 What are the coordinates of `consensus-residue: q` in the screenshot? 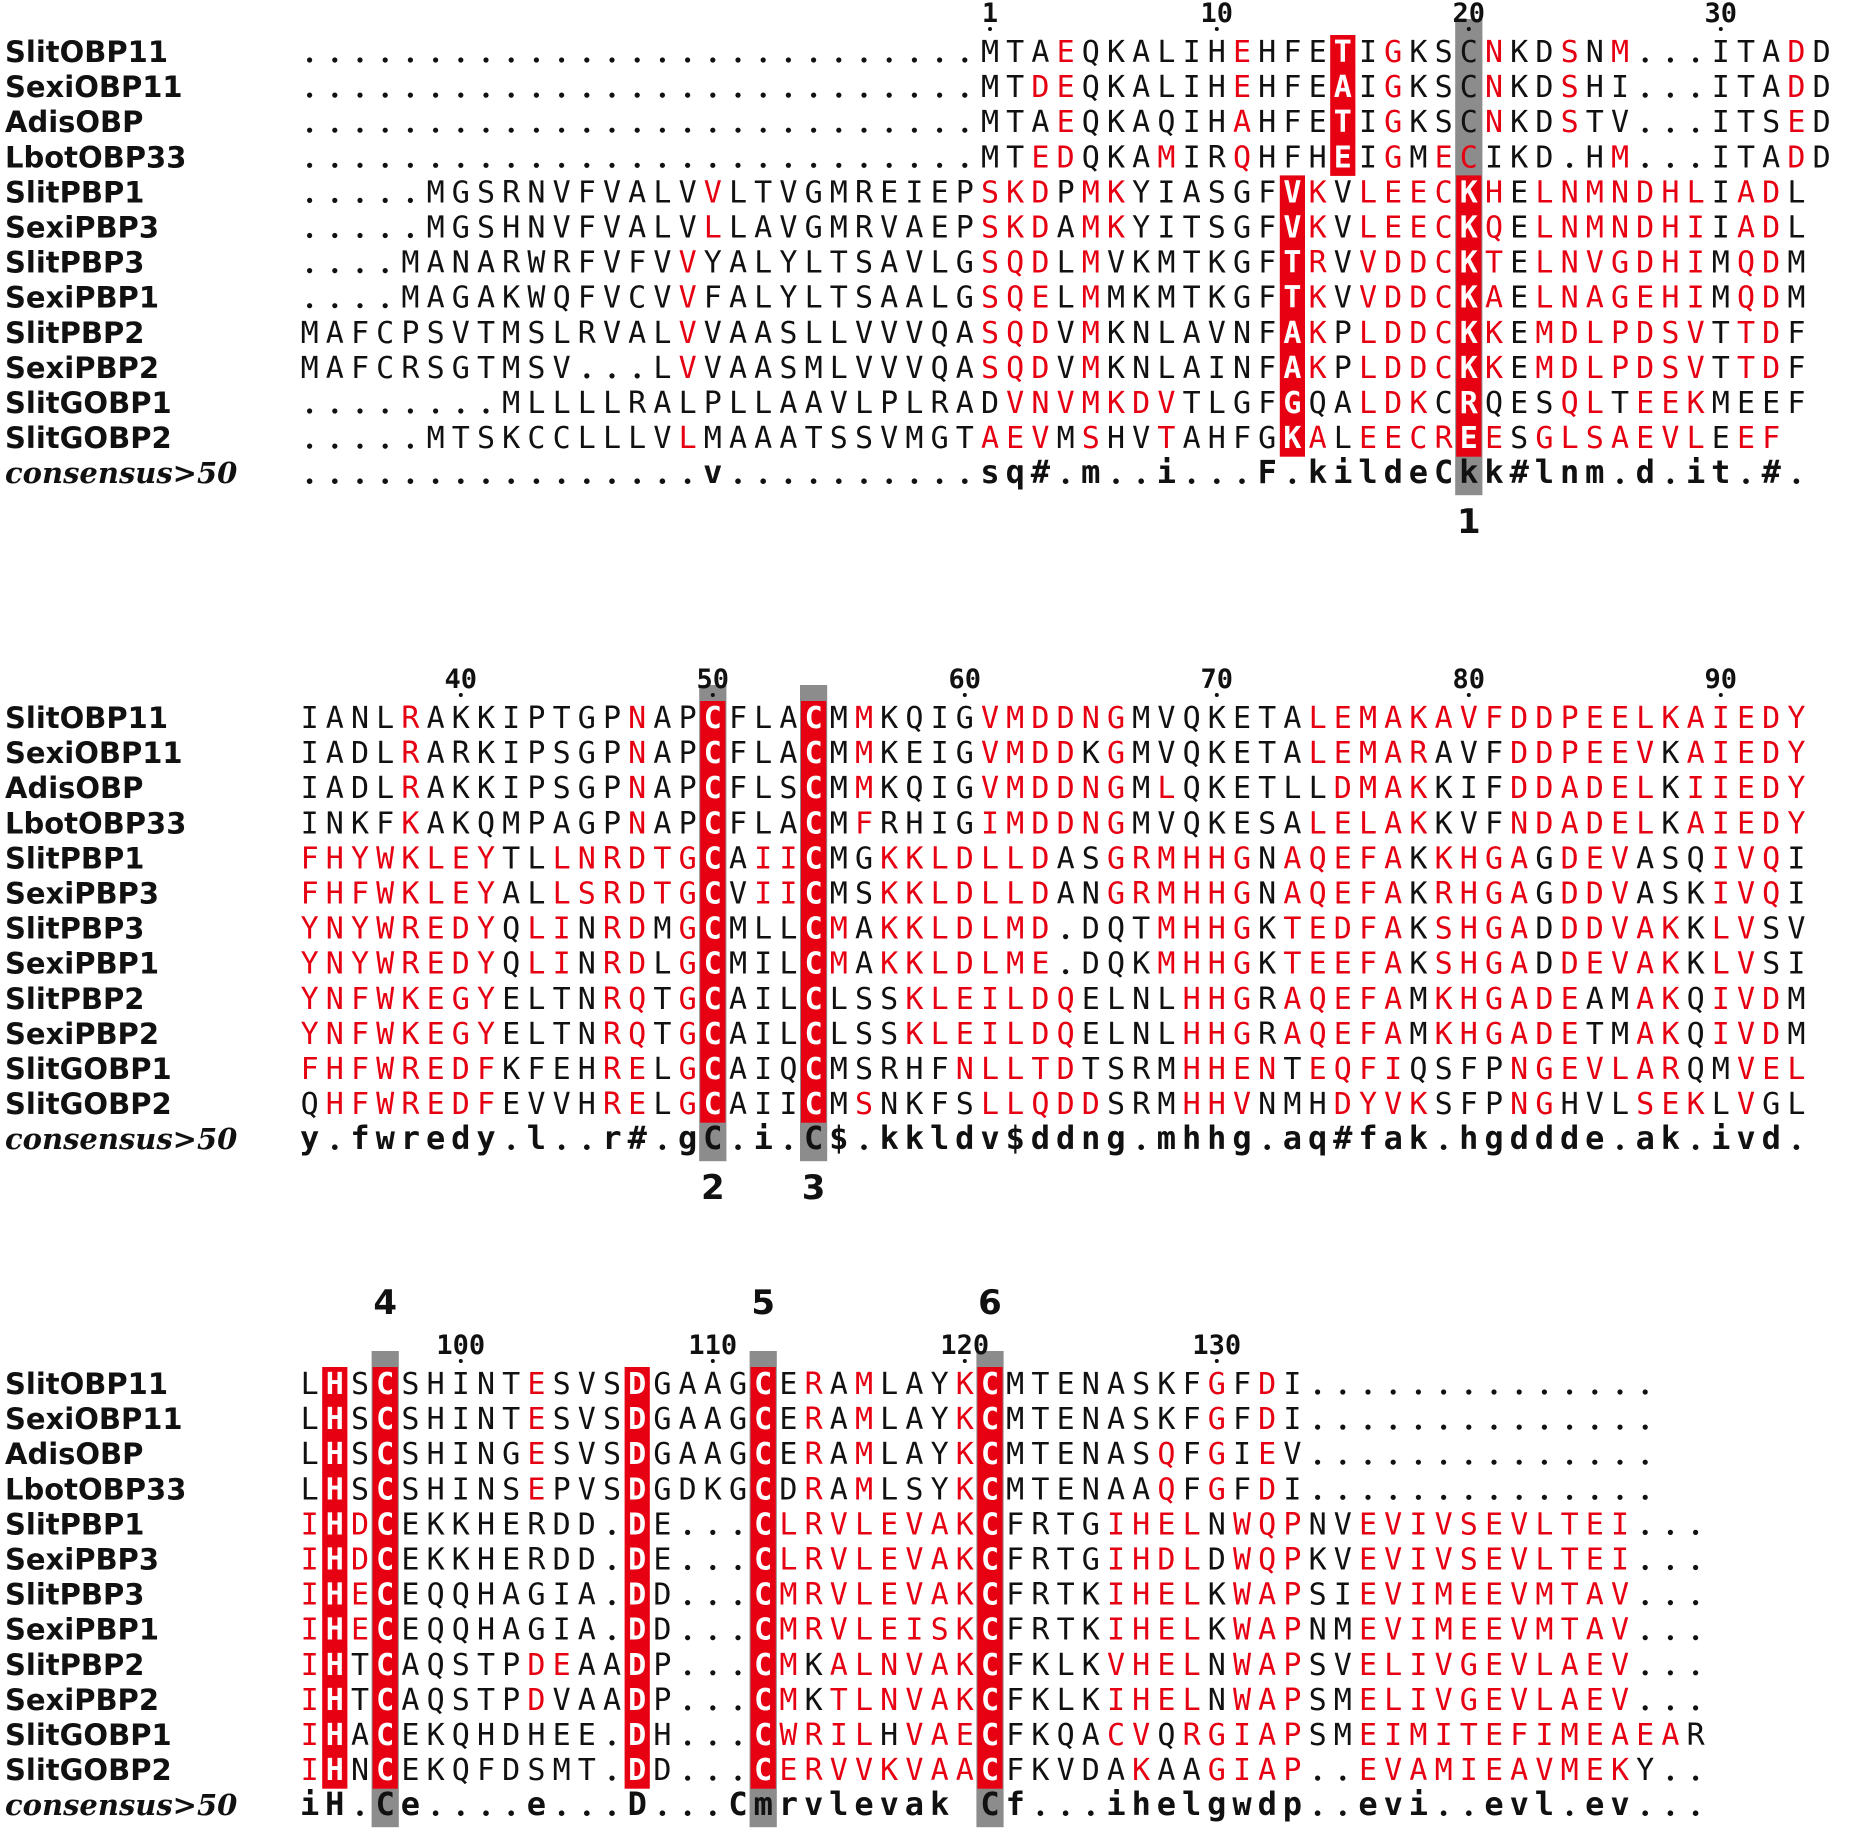 It's located at (1015, 472).